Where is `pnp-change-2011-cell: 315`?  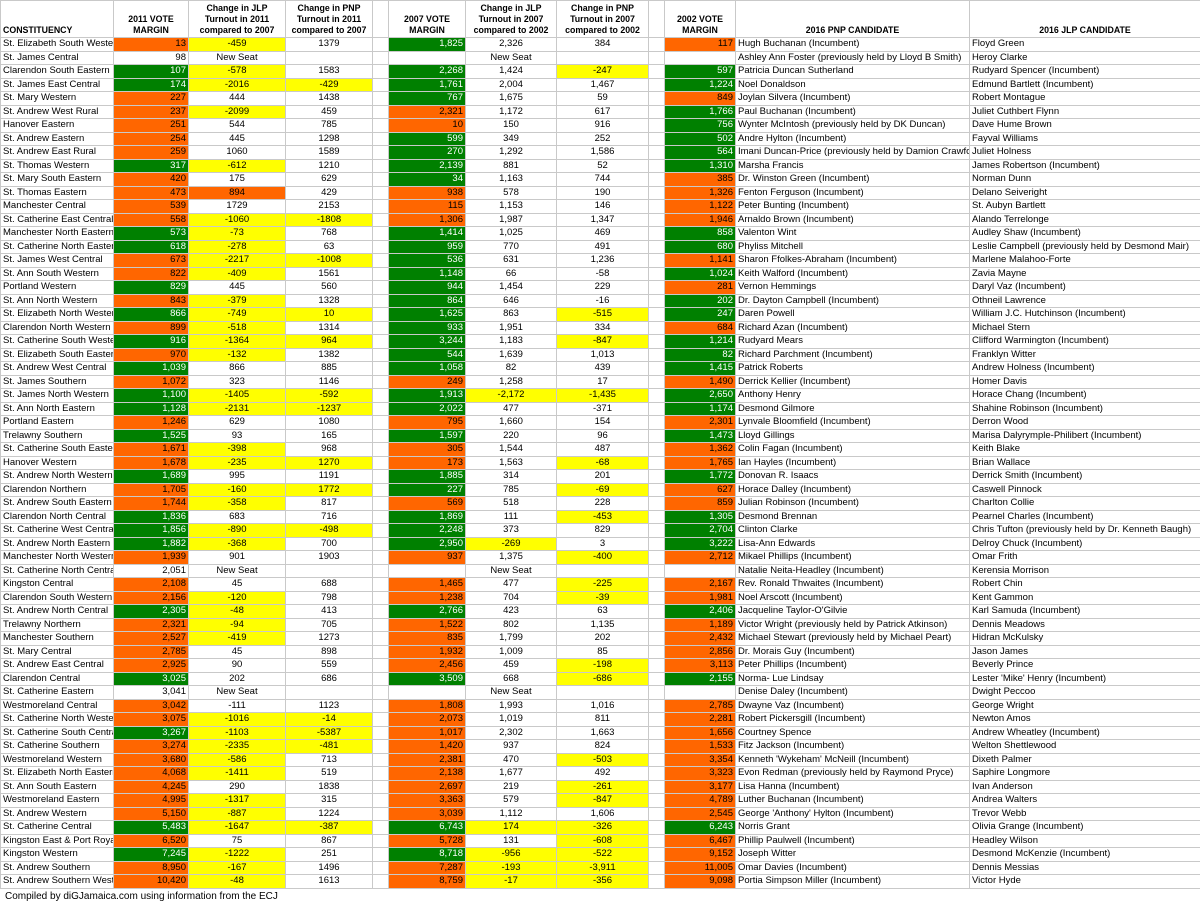
pnp-change-2011-cell: 315 is located at coordinates (329, 800).